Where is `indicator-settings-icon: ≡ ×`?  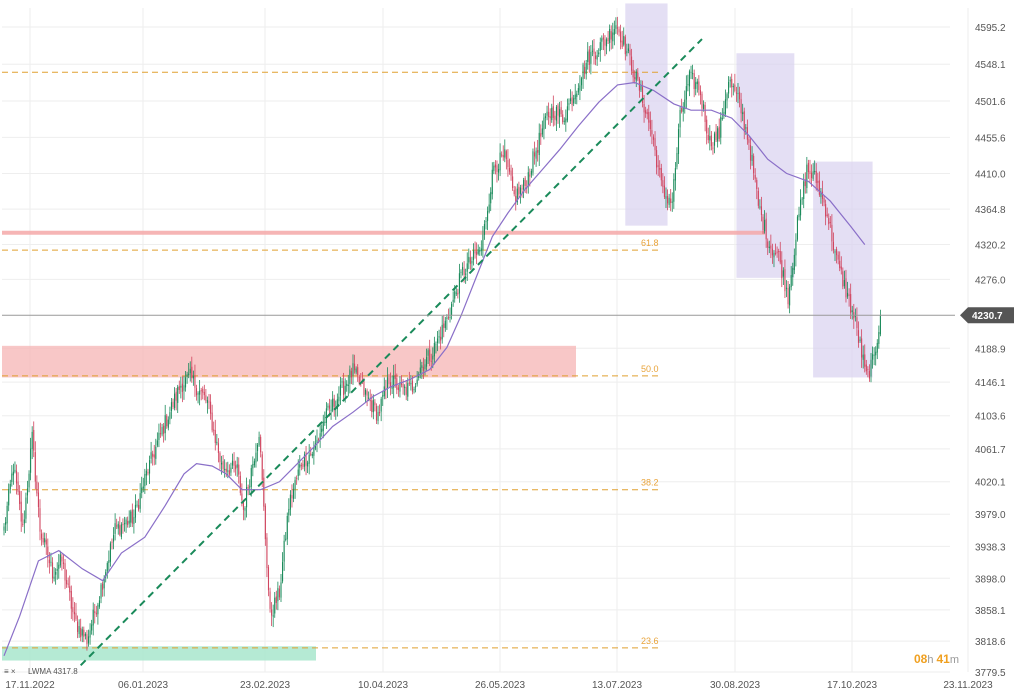 indicator-settings-icon: ≡ × is located at coordinates (10, 671).